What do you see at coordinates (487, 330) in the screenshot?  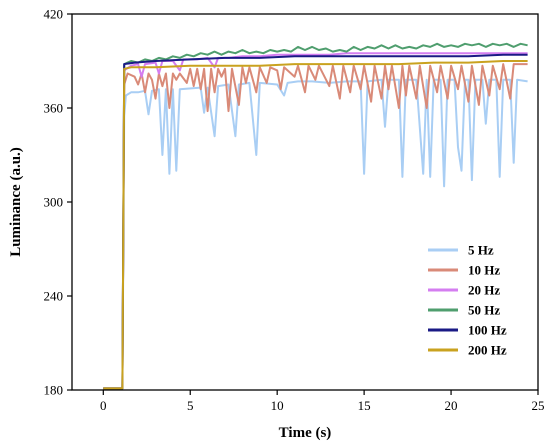 I see `legend-label: 100 Hz` at bounding box center [487, 330].